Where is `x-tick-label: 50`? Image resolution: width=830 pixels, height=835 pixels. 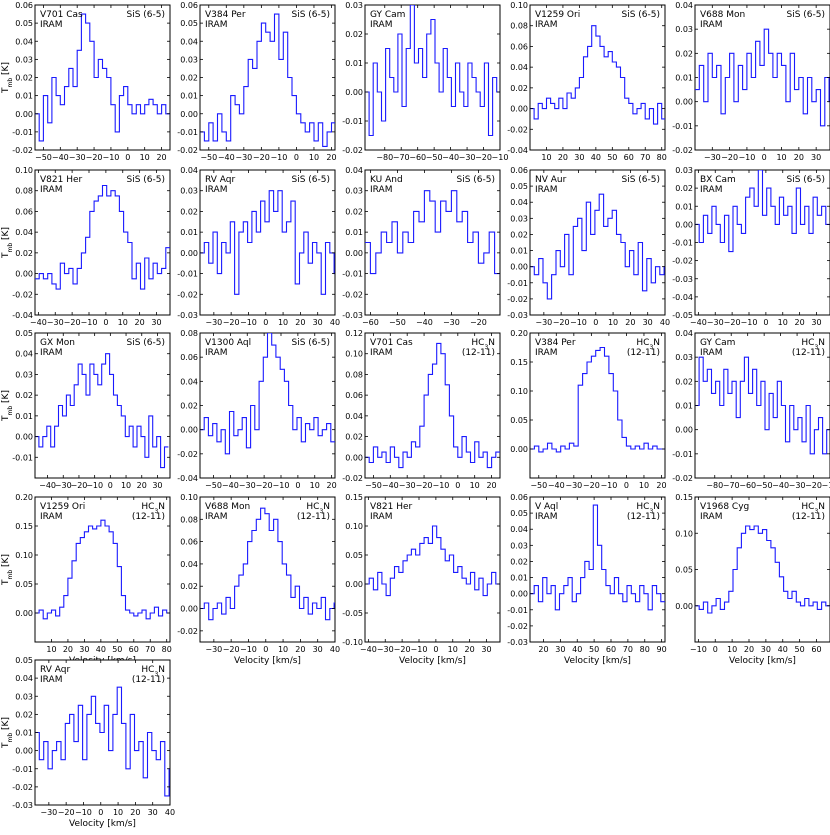 x-tick-label: 50 is located at coordinates (594, 649).